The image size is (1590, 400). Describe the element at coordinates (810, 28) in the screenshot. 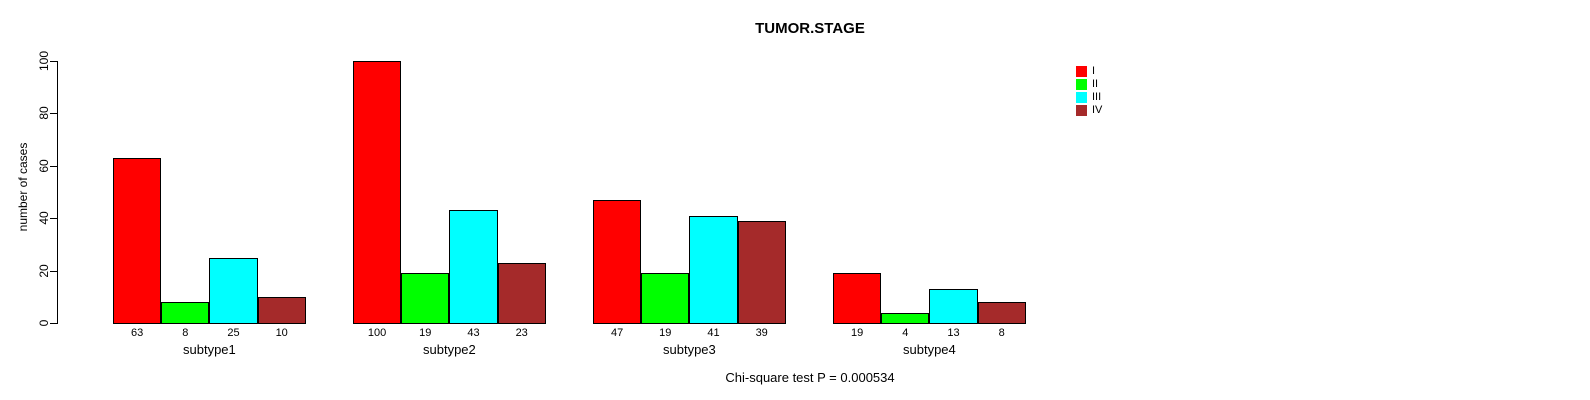

I see `chart-title: TUMOR.STAGE` at that location.